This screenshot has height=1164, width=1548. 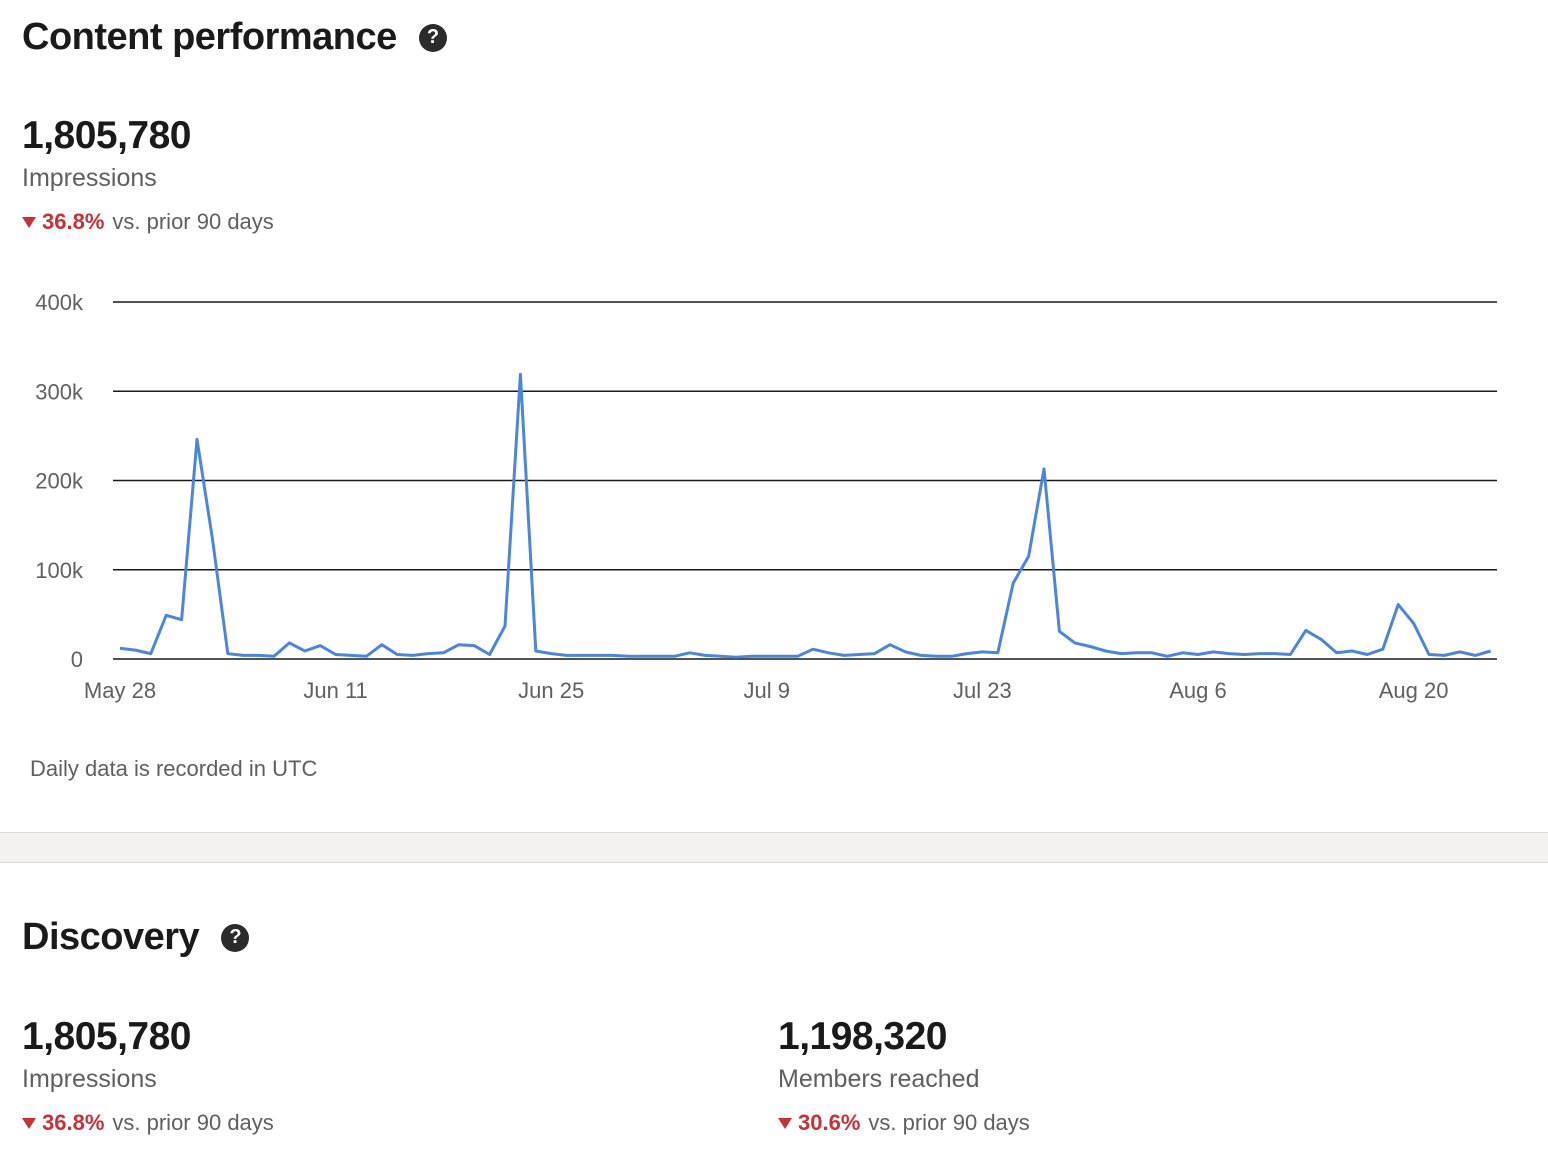 I want to click on y-tick-label: 400k, so click(x=59, y=302).